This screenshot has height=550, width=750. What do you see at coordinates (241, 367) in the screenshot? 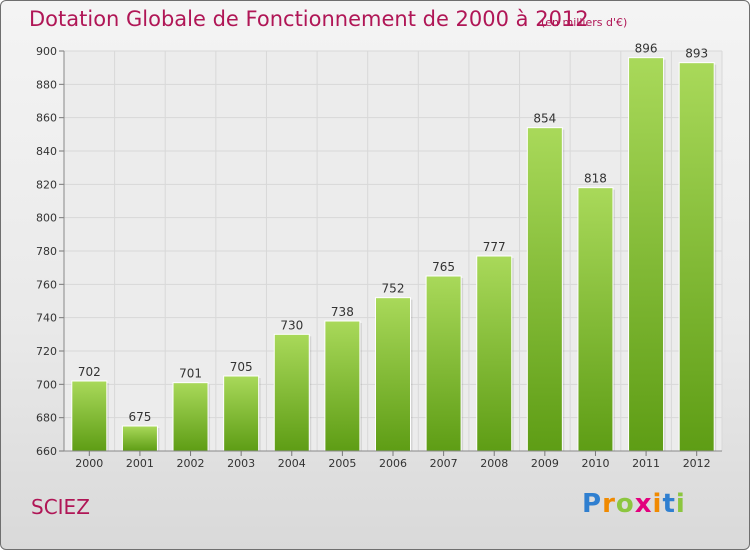
I see `bar-value-label: 705` at bounding box center [241, 367].